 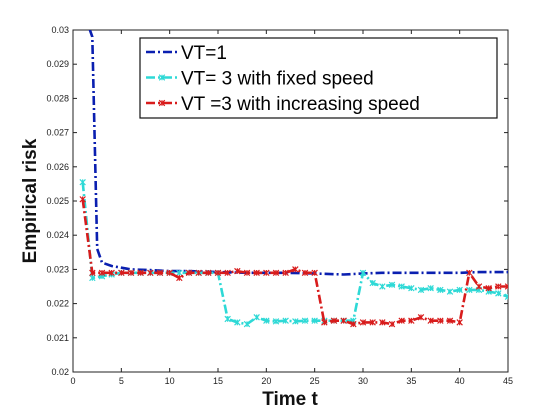 I want to click on x-tick-label: 25, so click(x=315, y=381).